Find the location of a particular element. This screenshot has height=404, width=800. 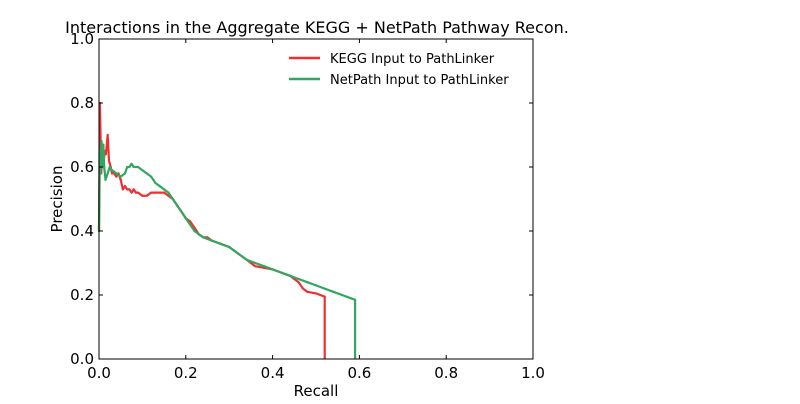

legend-label: NetPath Input to PathLinker is located at coordinates (419, 80).